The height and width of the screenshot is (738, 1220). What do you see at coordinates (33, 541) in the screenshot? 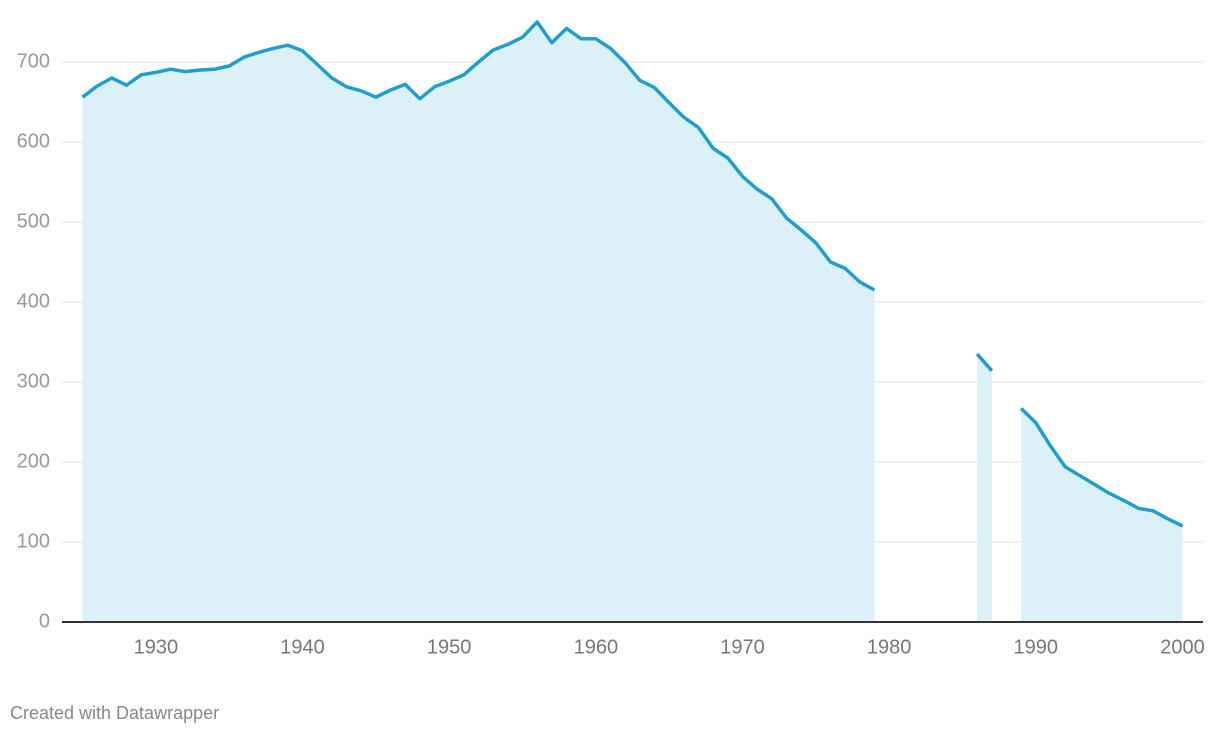
I see `y-tick-label: 100` at bounding box center [33, 541].